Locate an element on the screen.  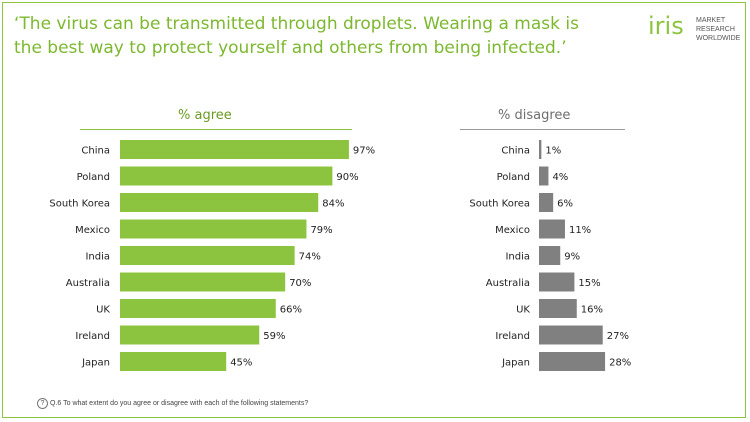
agree-value-label: 97% is located at coordinates (364, 151).